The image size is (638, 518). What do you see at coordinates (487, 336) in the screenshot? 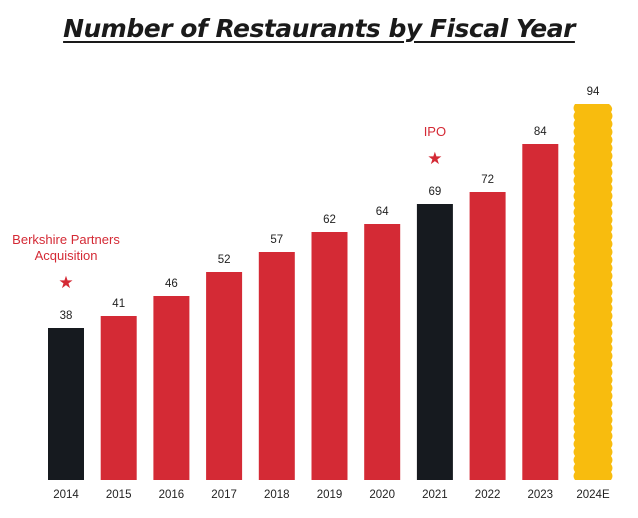
I see `bar-2022` at bounding box center [487, 336].